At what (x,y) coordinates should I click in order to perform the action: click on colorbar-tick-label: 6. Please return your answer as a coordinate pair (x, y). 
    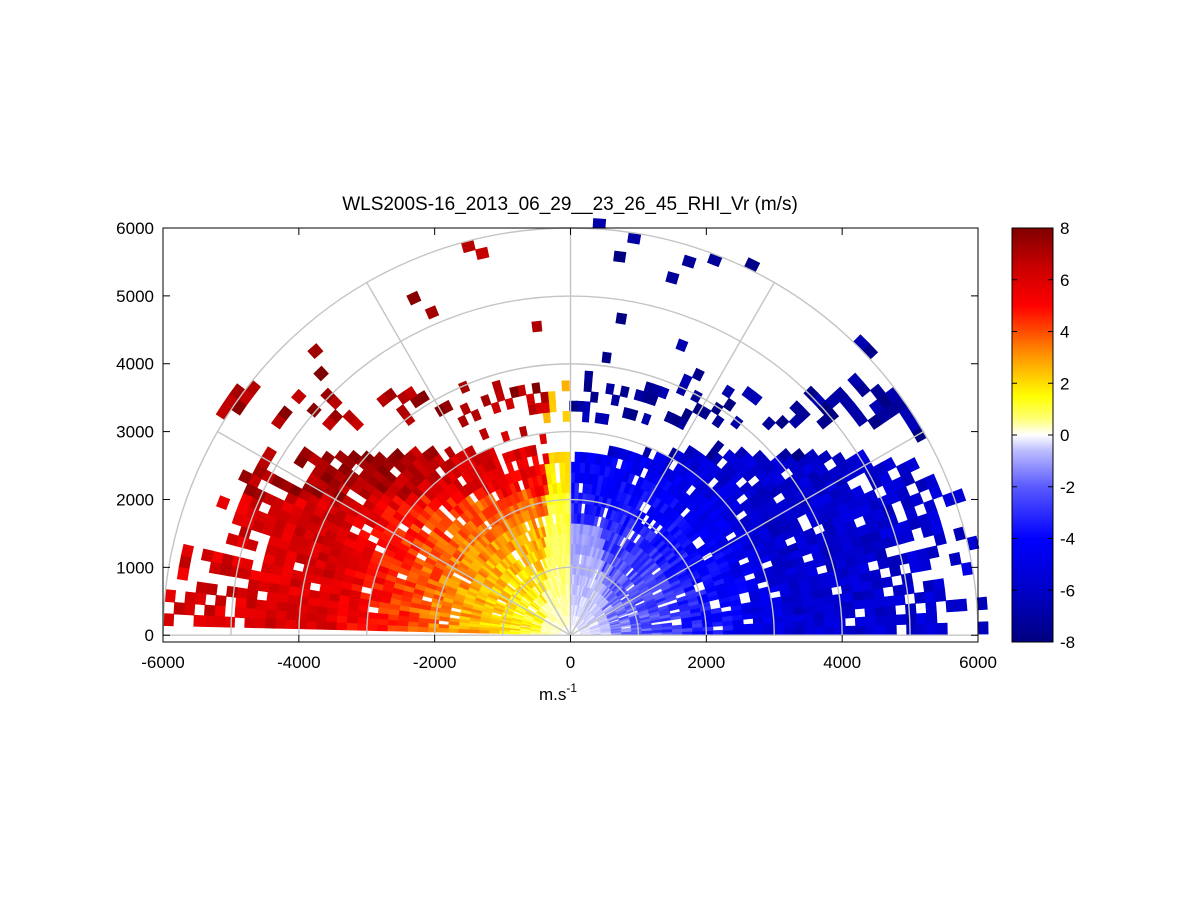
    Looking at the image, I should click on (1064, 280).